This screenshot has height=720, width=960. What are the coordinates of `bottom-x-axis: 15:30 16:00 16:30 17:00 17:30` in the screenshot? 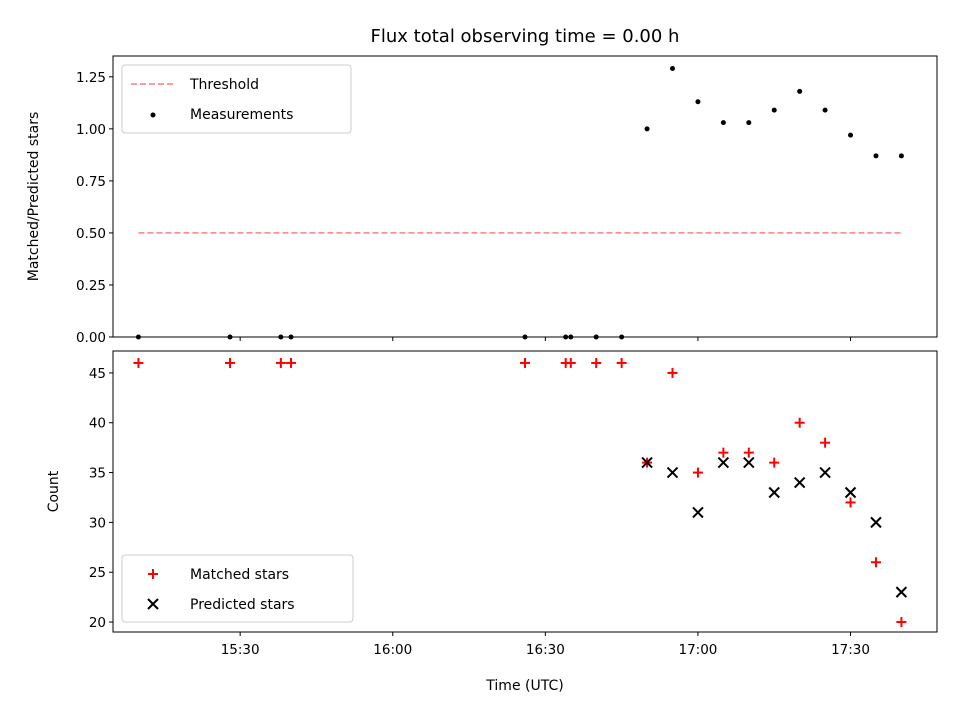 It's located at (545, 645).